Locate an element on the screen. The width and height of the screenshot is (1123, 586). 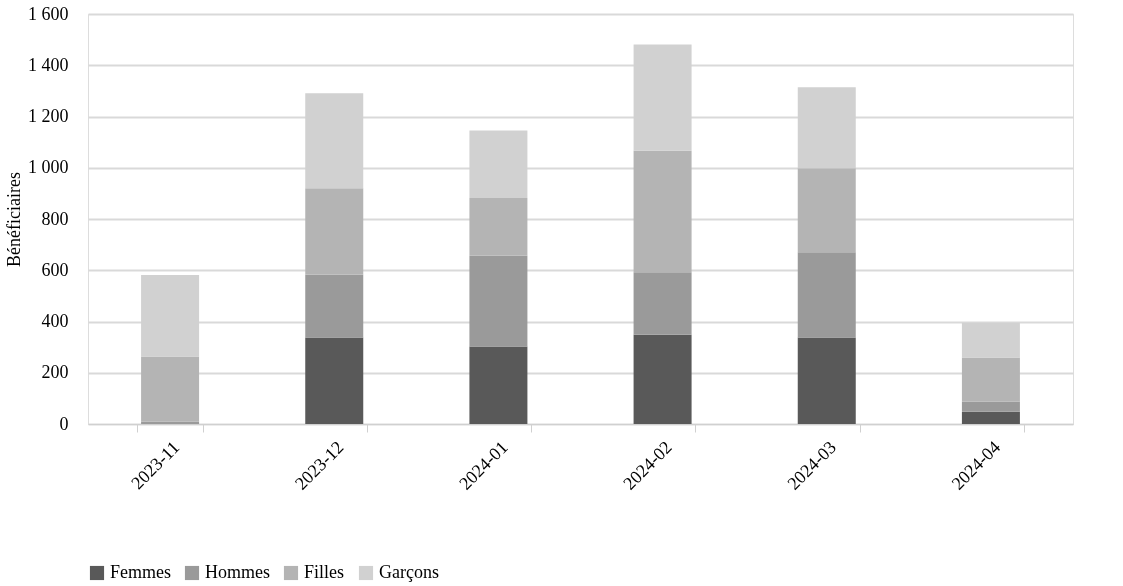
y-tick-label: 1 000 is located at coordinates (48, 167).